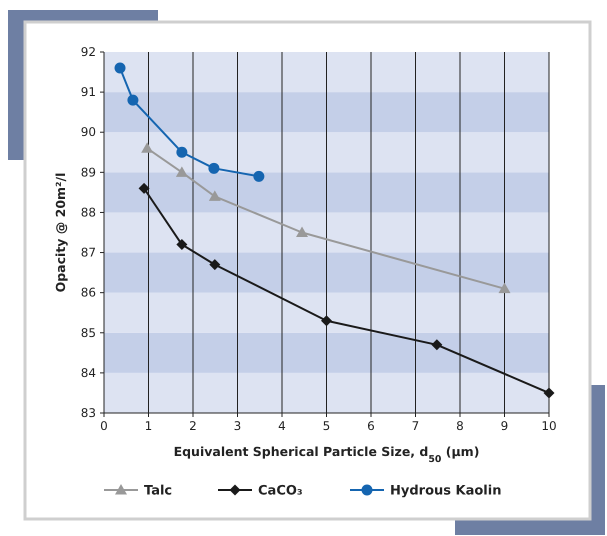 This screenshot has height=536, width=607. Describe the element at coordinates (88, 132) in the screenshot. I see `y-tick-label: 90` at that location.